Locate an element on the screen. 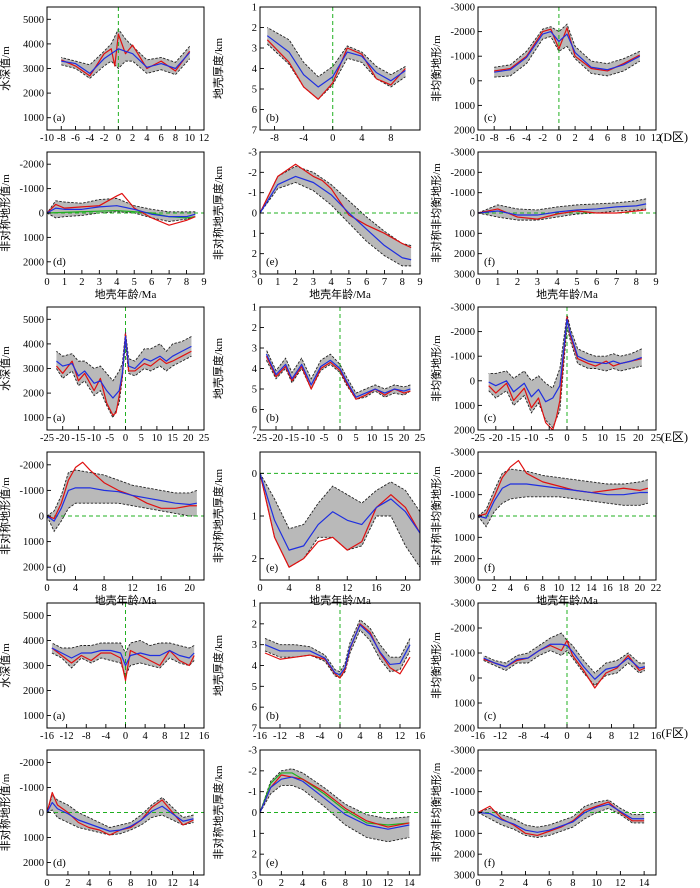  panel-tag: (a) is located at coordinates (59, 716).